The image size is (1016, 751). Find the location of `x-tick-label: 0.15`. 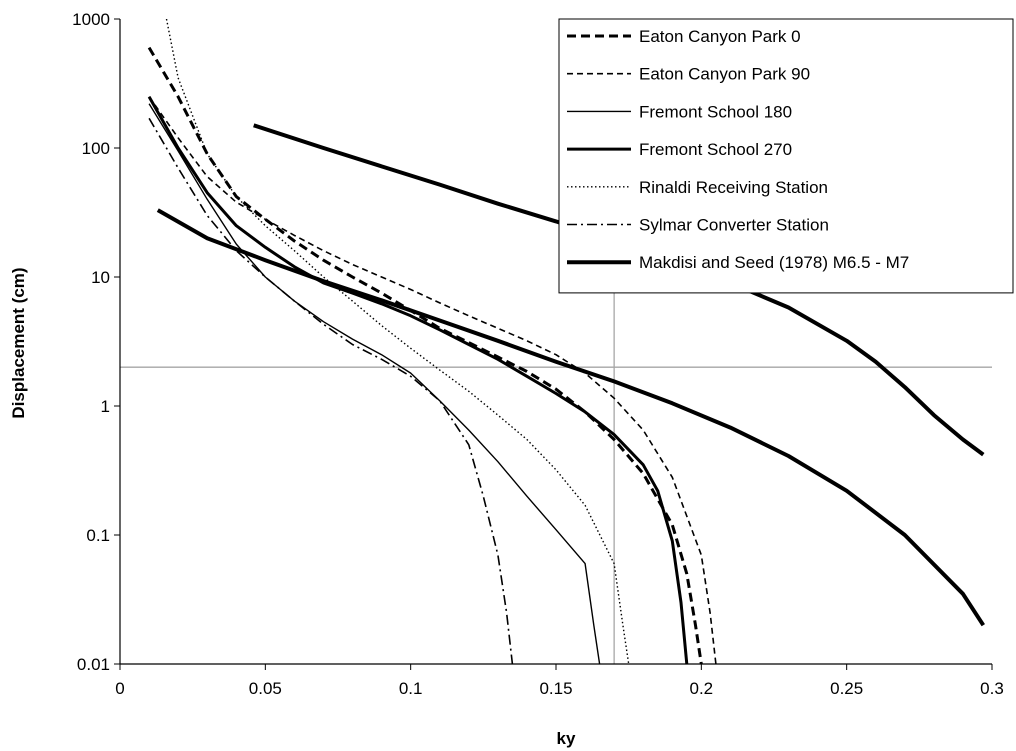

x-tick-label: 0.15 is located at coordinates (555, 688).